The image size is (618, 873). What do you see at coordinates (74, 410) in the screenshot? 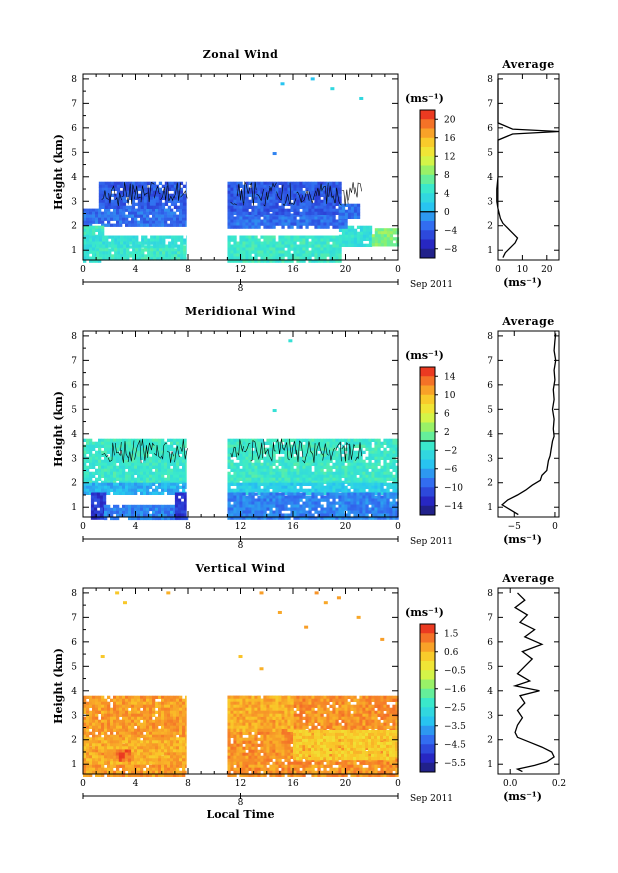
I see `y-tick-label: 5` at bounding box center [74, 410].